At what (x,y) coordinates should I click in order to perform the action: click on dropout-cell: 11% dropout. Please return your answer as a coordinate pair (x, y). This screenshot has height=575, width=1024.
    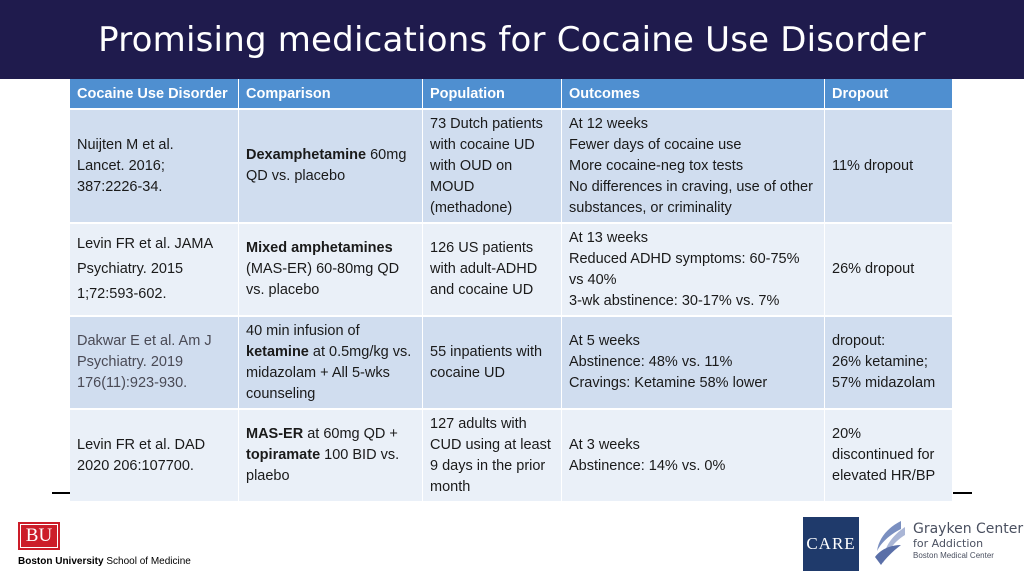
    Looking at the image, I should click on (889, 167).